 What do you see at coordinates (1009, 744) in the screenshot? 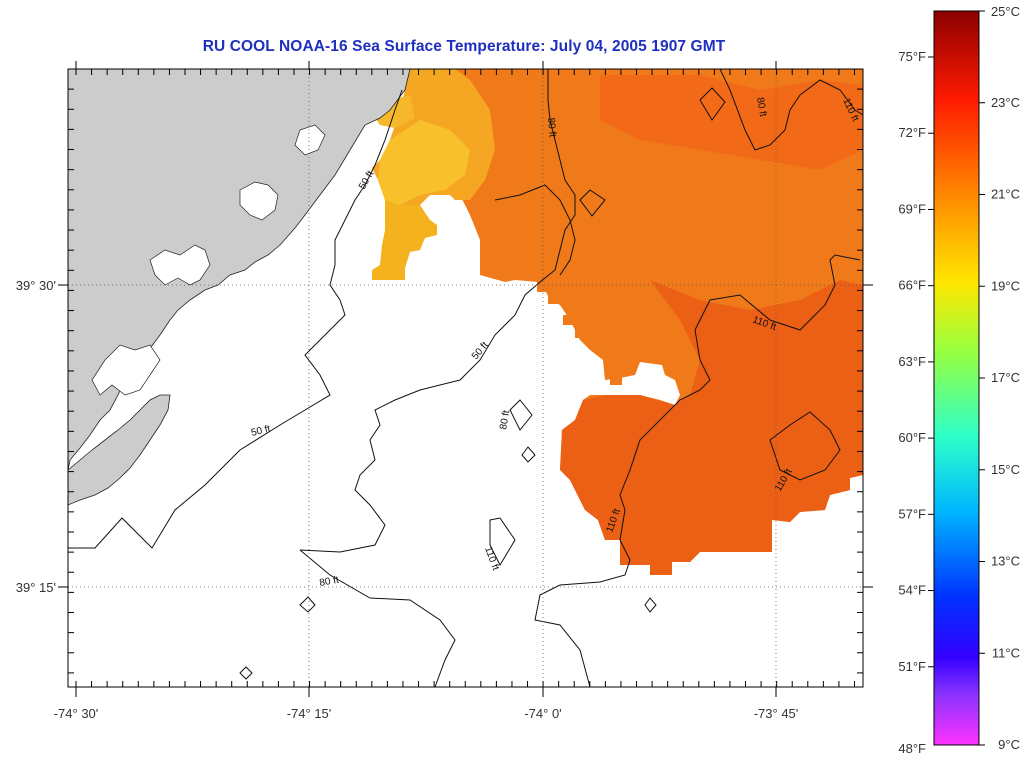
I see `colorbar-c-label: 9°C` at bounding box center [1009, 744].